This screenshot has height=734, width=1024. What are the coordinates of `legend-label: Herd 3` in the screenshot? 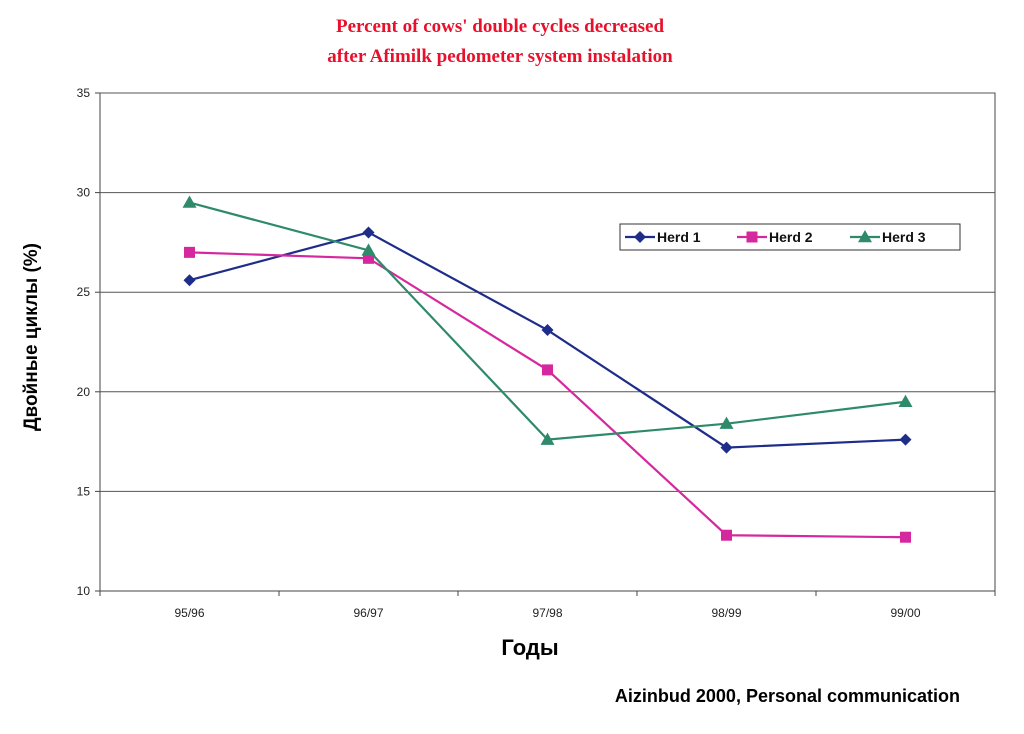 It's located at (904, 237).